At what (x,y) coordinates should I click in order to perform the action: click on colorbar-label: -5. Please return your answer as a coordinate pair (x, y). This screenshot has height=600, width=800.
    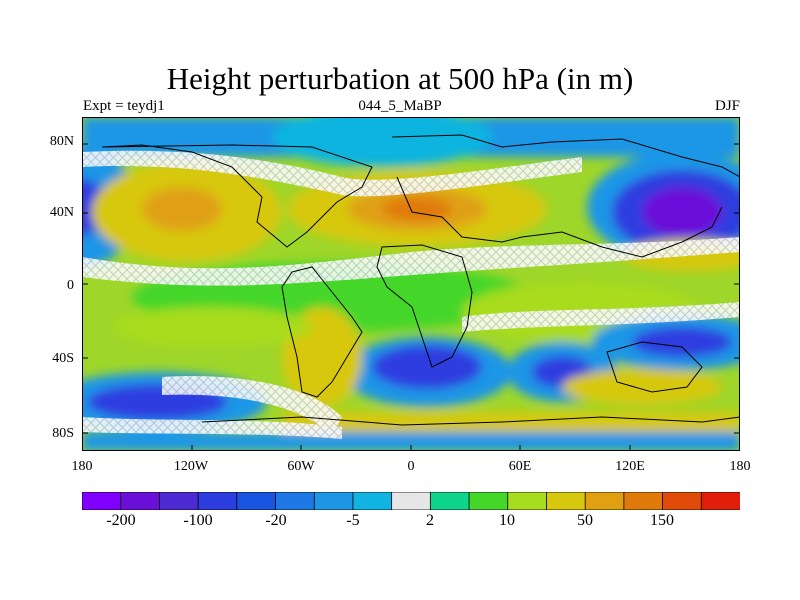
    Looking at the image, I should click on (353, 520).